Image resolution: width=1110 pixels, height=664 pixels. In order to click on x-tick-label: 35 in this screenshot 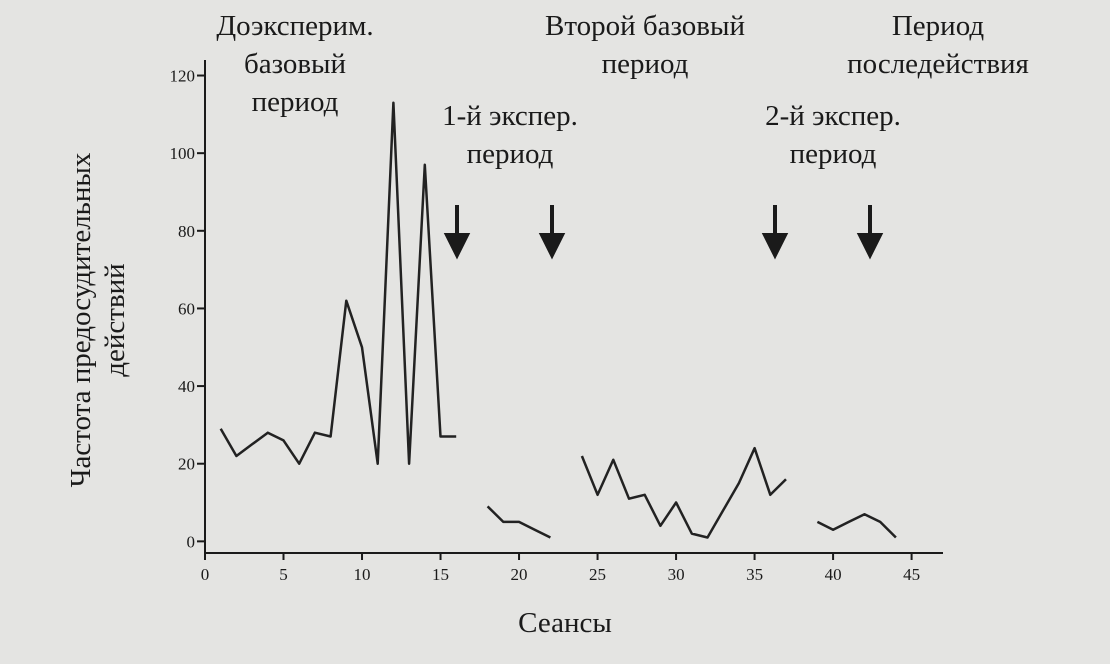, I will do `click(754, 574)`.